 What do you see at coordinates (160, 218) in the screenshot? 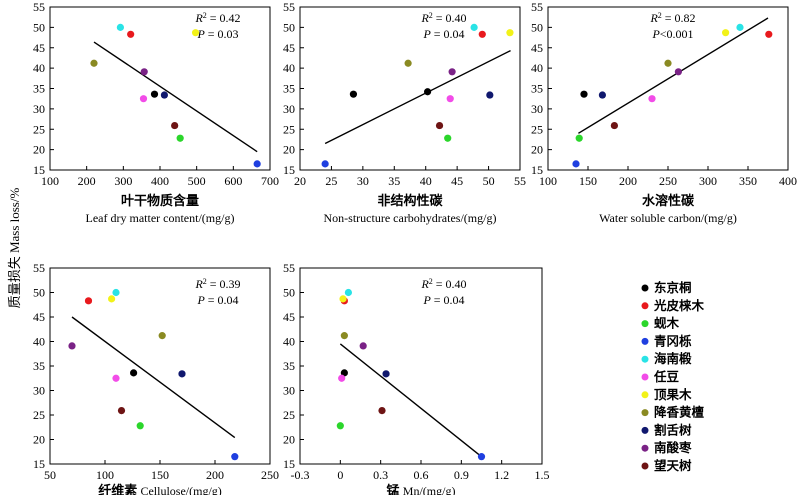
I see `x-axis-label-en: Leaf dry matter content/(mg/g)` at bounding box center [160, 218].